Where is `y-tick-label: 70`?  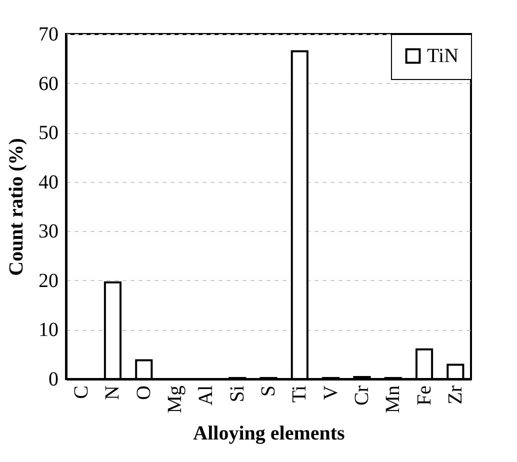
y-tick-label: 70 is located at coordinates (48, 35).